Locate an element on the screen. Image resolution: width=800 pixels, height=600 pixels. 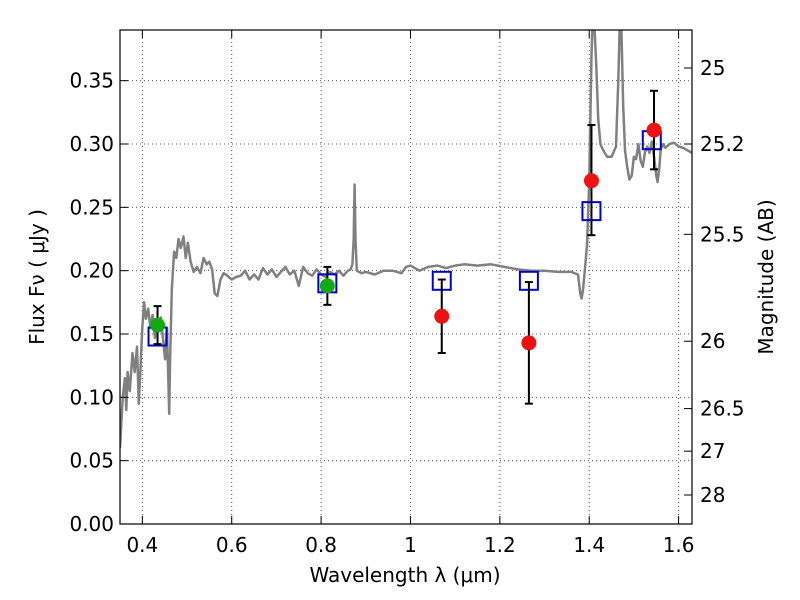
right-tick-label: 26 is located at coordinates (712, 341).